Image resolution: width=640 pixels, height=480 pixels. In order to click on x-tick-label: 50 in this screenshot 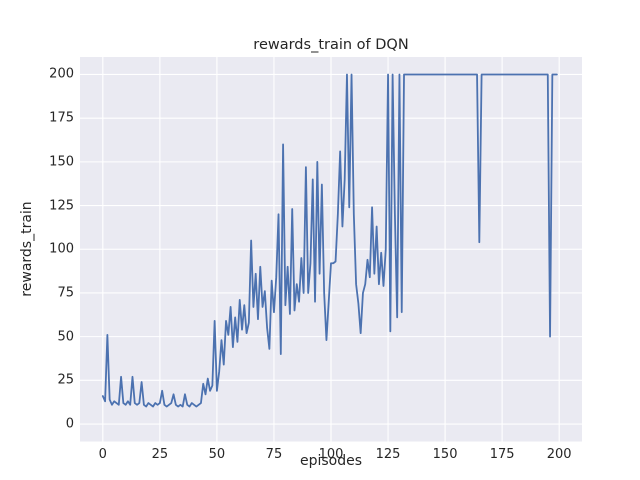, I will do `click(217, 454)`.